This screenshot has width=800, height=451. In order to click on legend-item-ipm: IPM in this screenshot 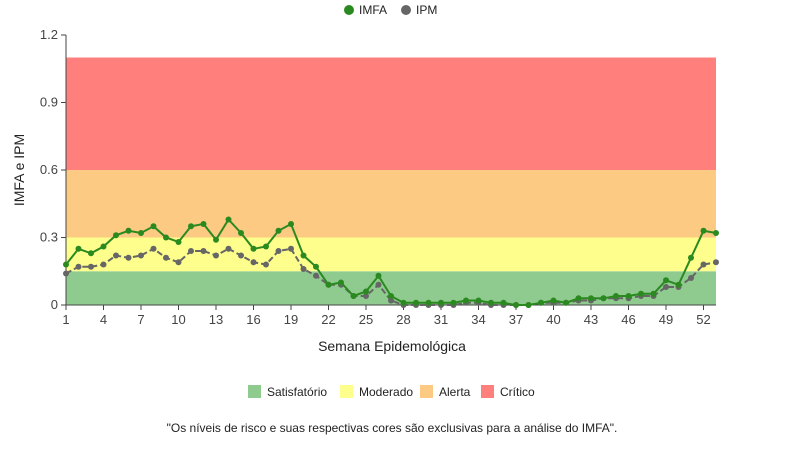, I will do `click(419, 10)`.